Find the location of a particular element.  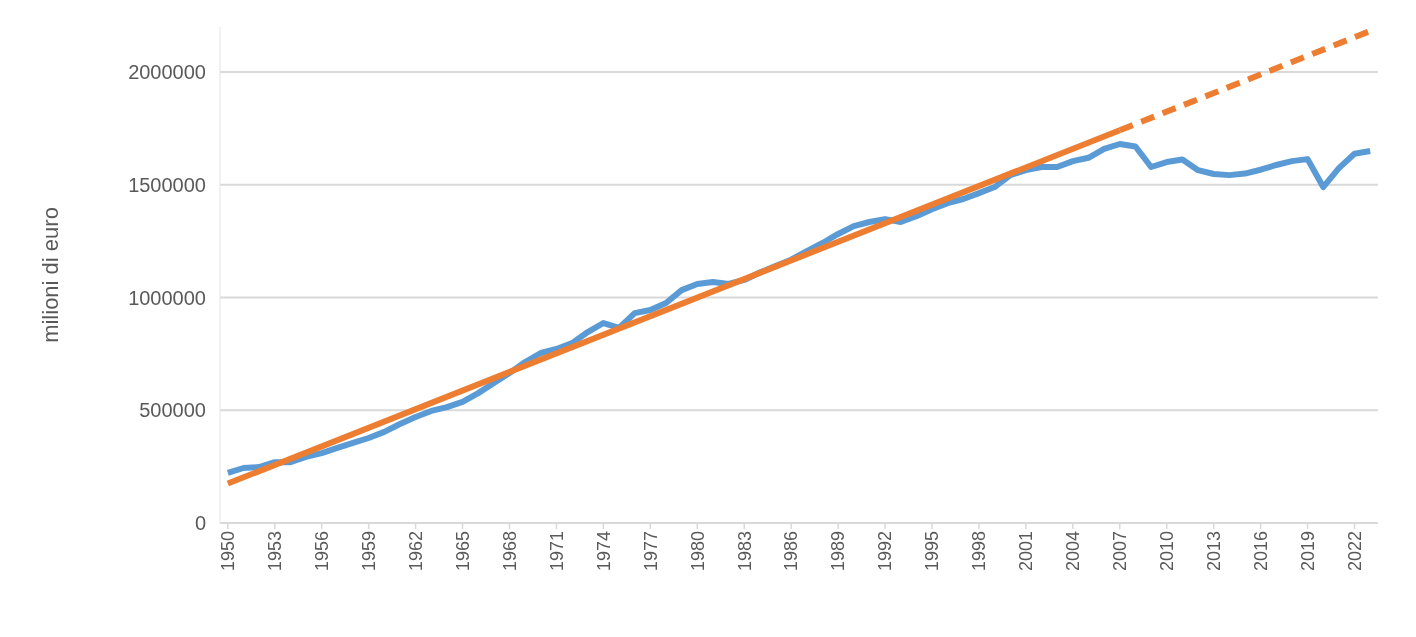

x-tick-label: 1962 is located at coordinates (415, 551).